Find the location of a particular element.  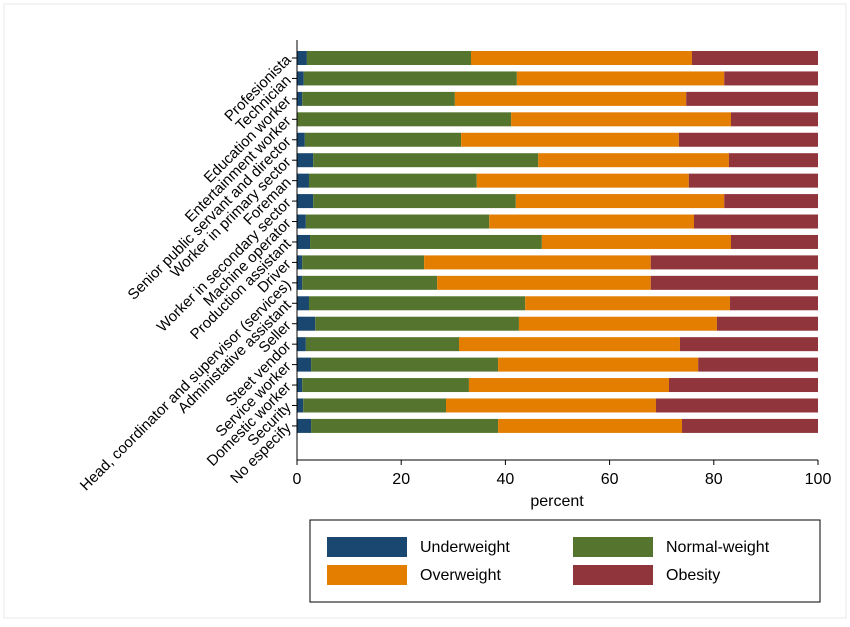

legend-label: Underweight is located at coordinates (465, 547).